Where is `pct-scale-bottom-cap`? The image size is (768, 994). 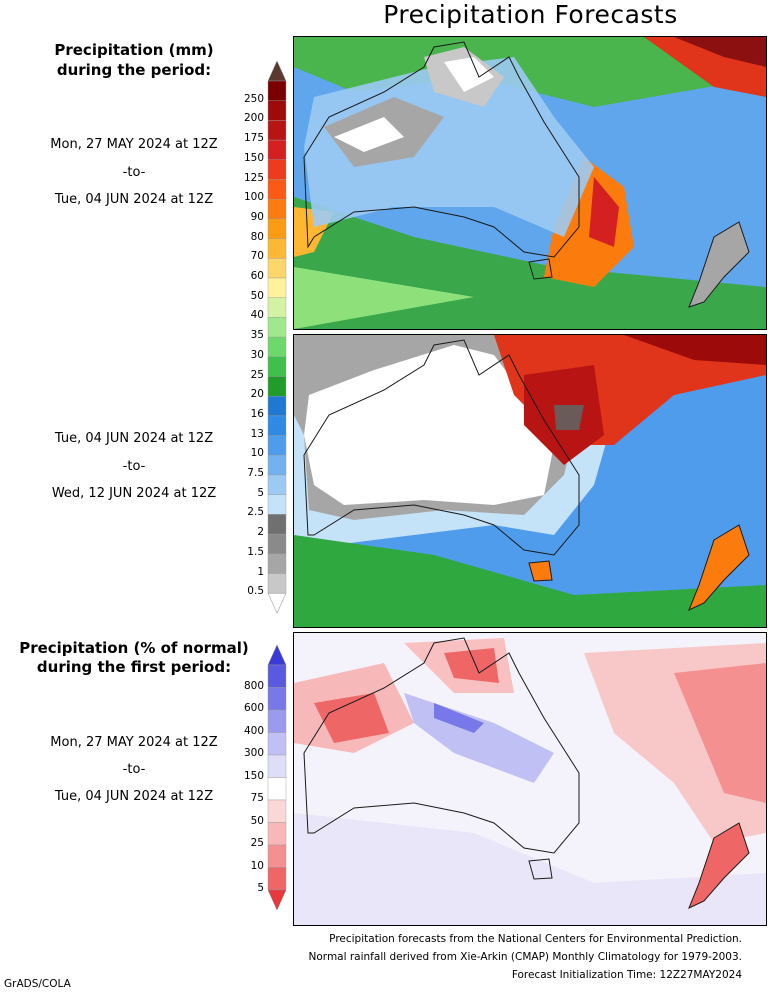 pct-scale-bottom-cap is located at coordinates (277, 900).